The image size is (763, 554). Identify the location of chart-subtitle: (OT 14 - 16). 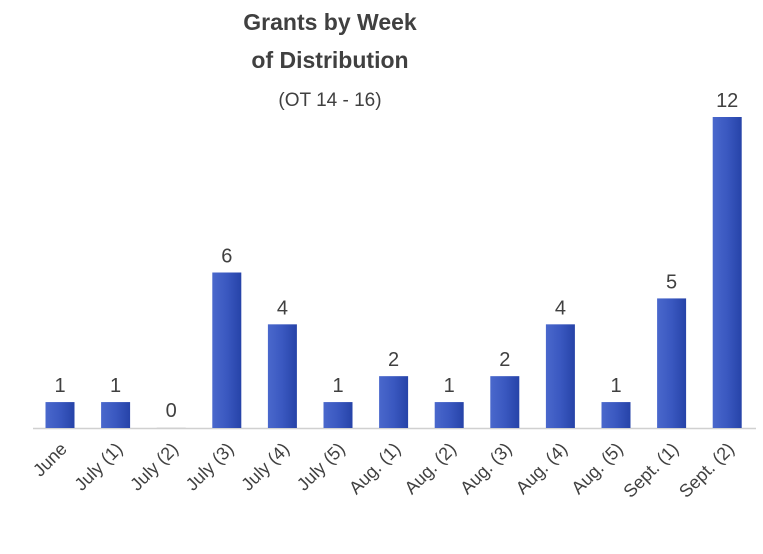
(329, 100).